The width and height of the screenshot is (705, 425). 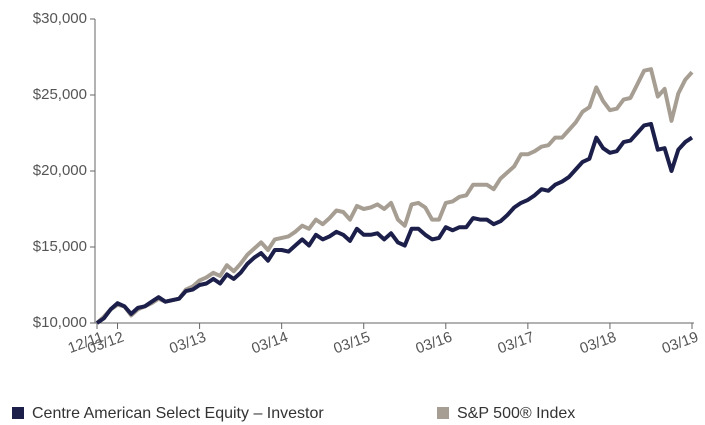 I want to click on x-tick-label: 03/15, so click(x=351, y=343).